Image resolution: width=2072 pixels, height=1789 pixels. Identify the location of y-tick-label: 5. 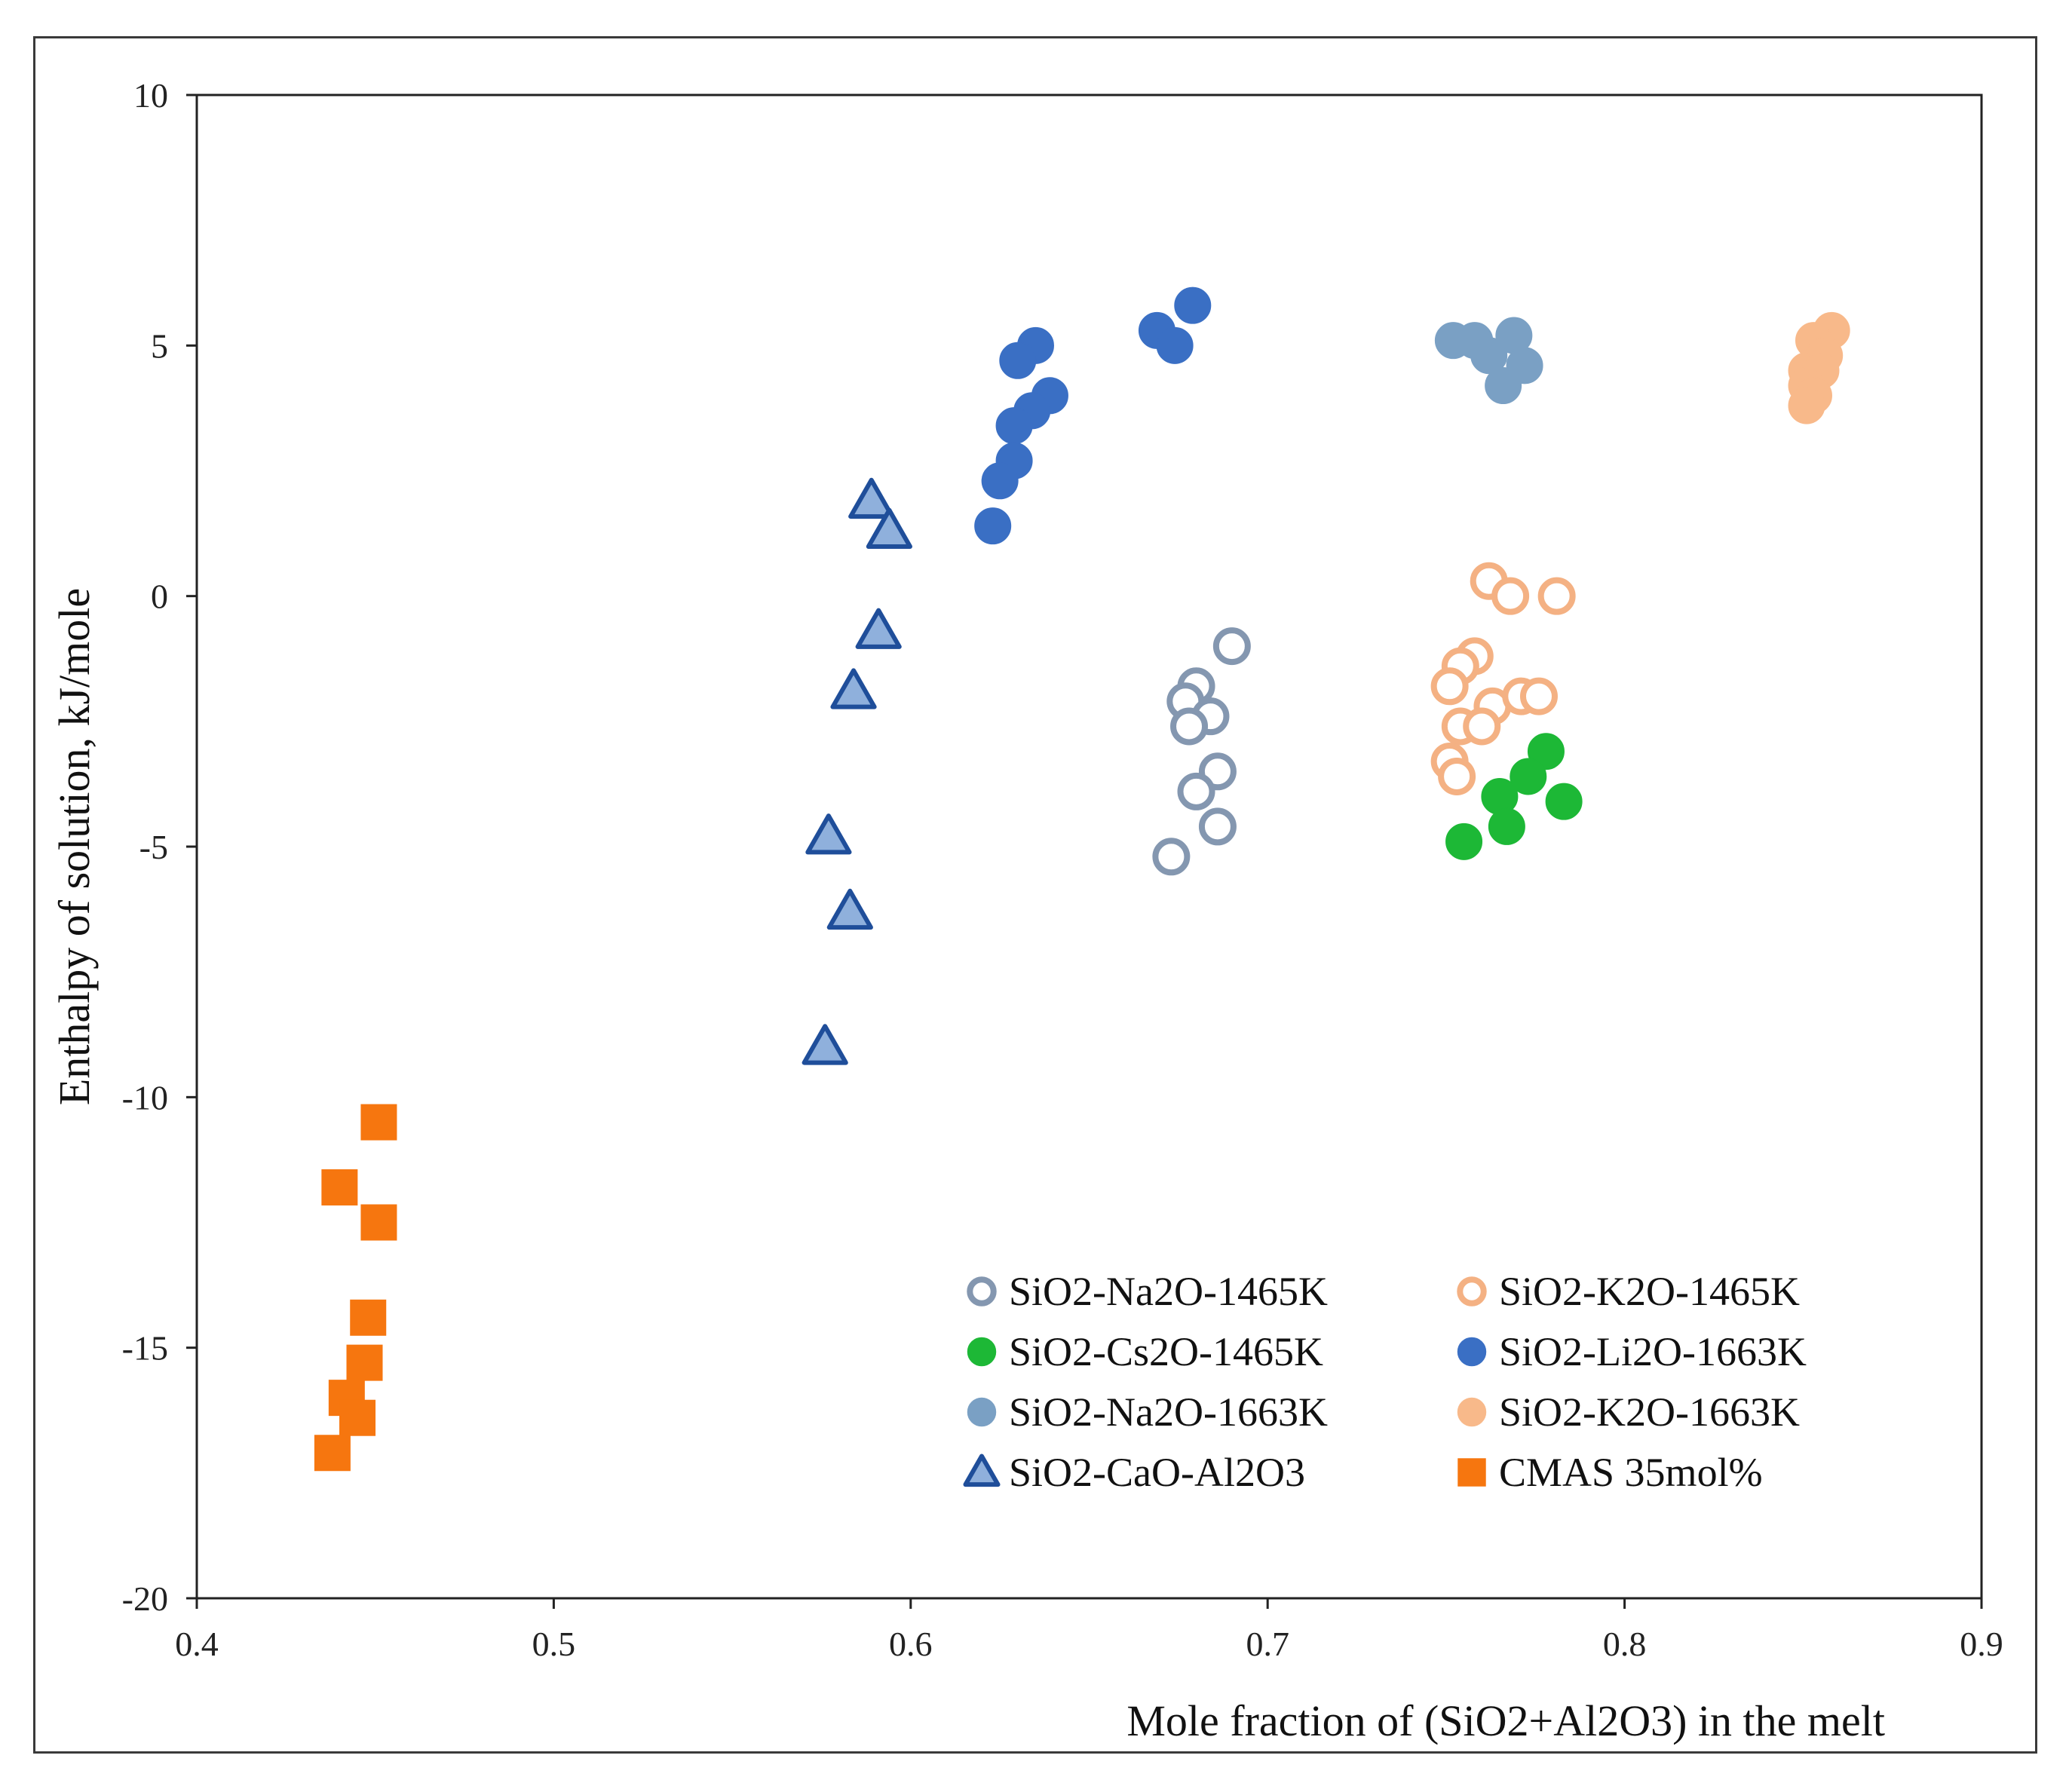
(159, 345).